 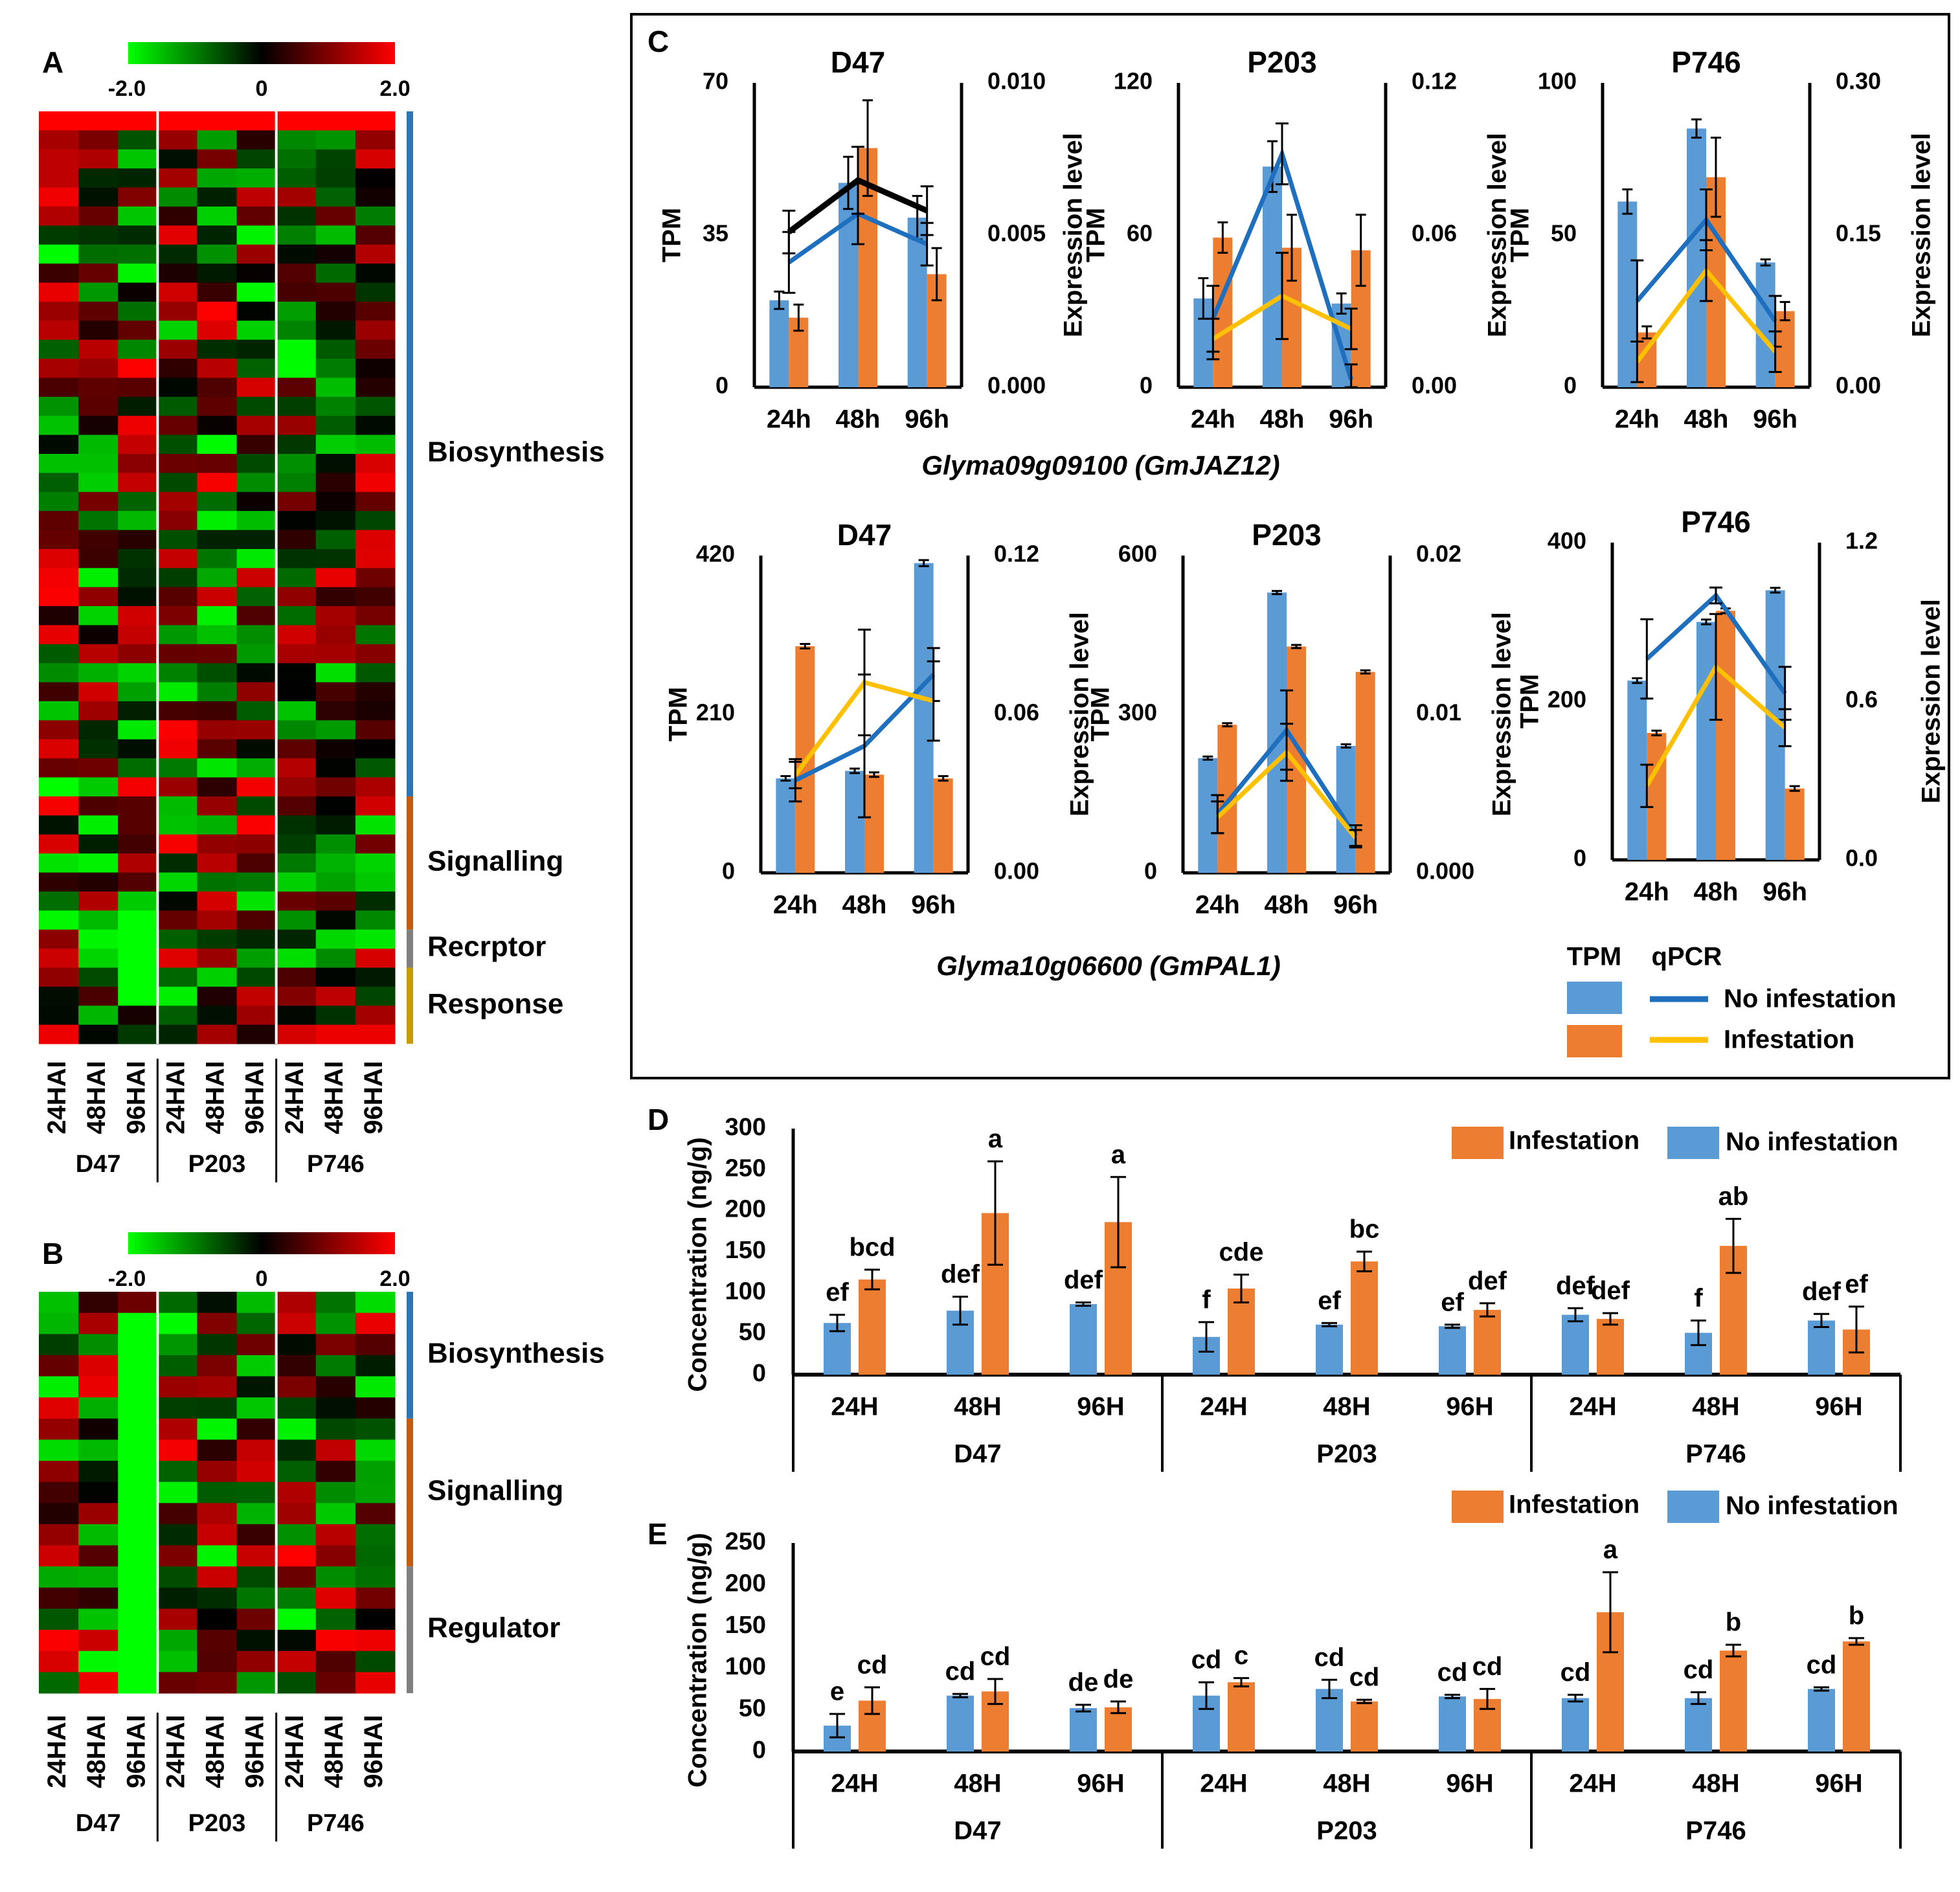 I want to click on group-label-p746: P746, so click(x=336, y=1823).